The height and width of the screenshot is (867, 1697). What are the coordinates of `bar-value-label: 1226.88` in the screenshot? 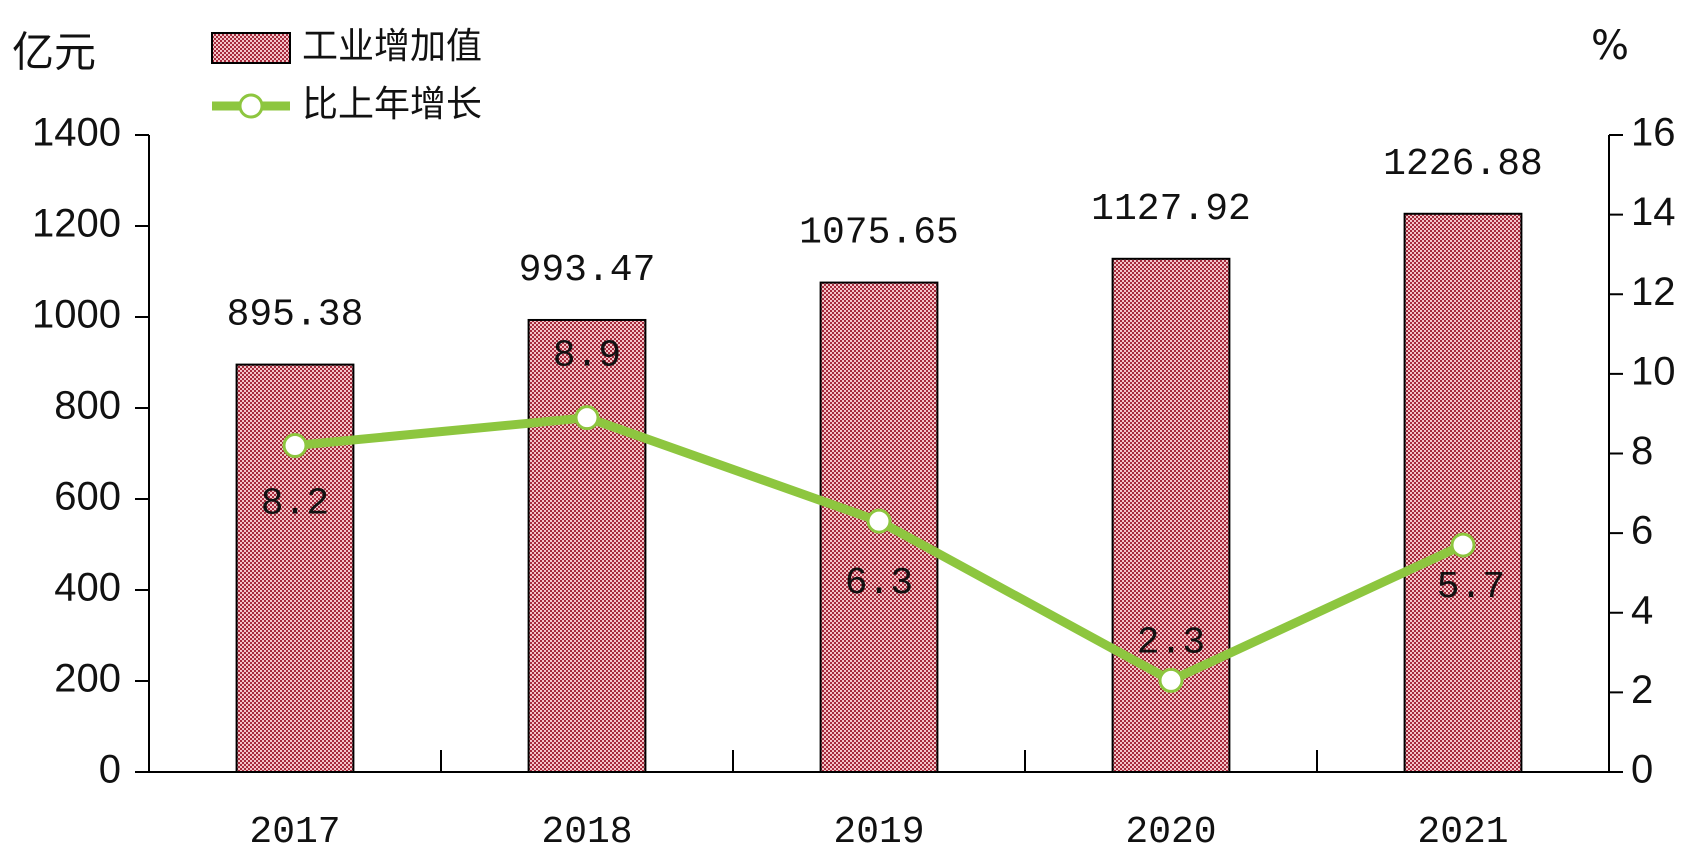 It's located at (1463, 164).